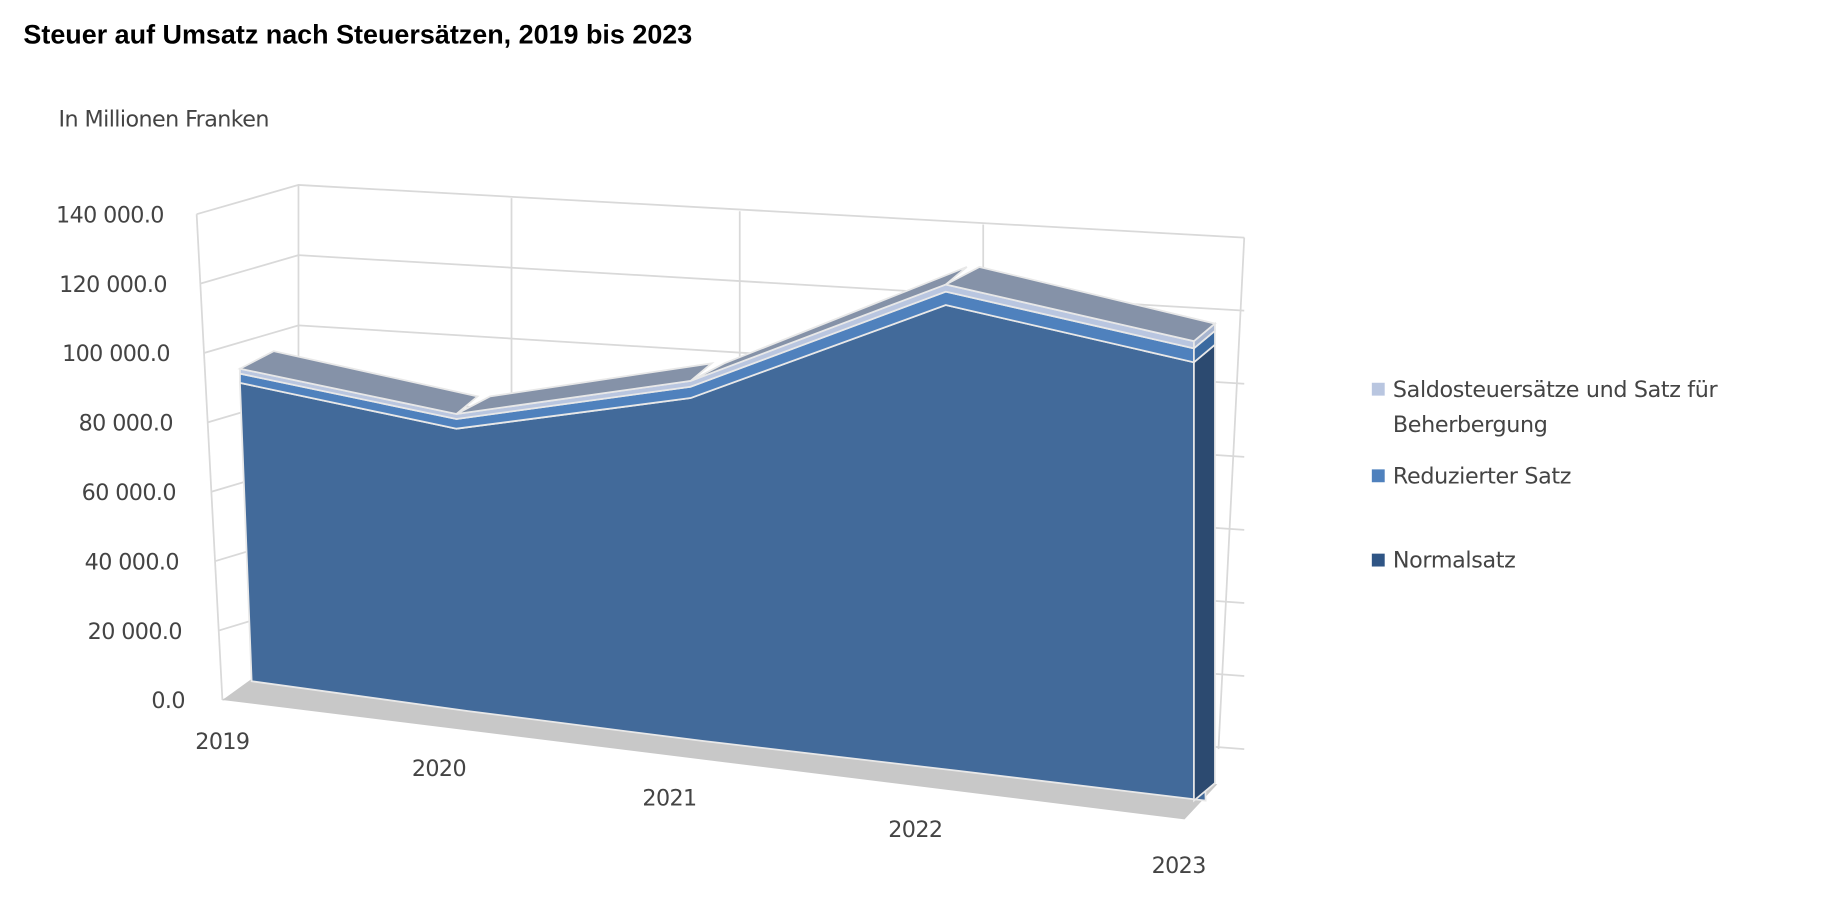 The height and width of the screenshot is (918, 1826). What do you see at coordinates (1378, 389) in the screenshot?
I see `legend-swatch-saldo` at bounding box center [1378, 389].